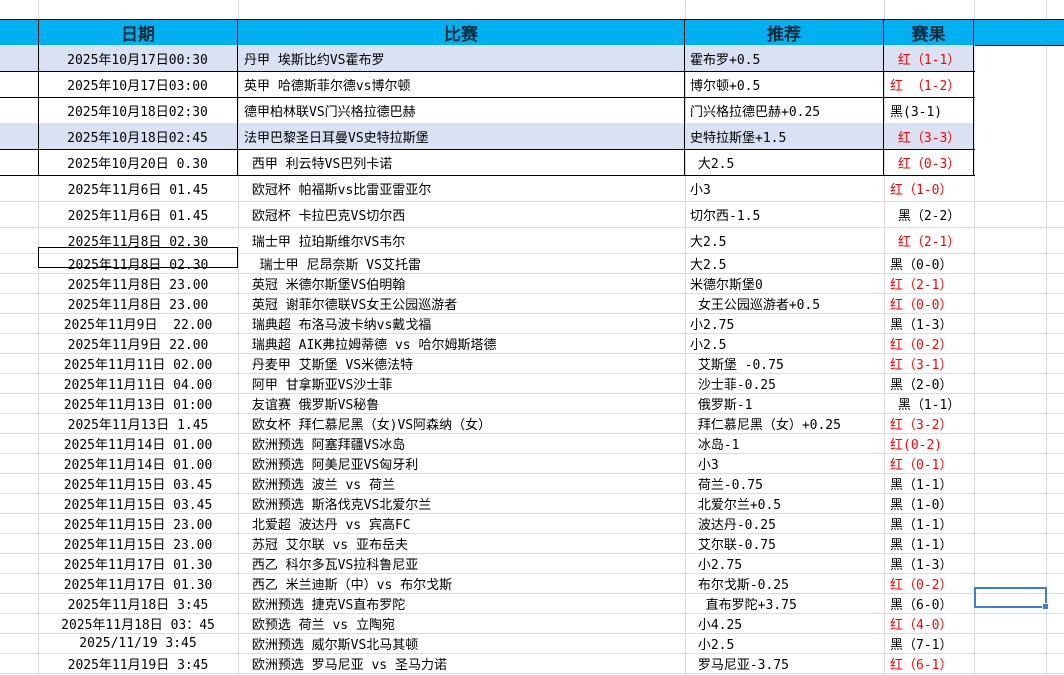 The height and width of the screenshot is (675, 1064). Describe the element at coordinates (921, 505) in the screenshot. I see `result-cell: 黑（1-0）` at that location.